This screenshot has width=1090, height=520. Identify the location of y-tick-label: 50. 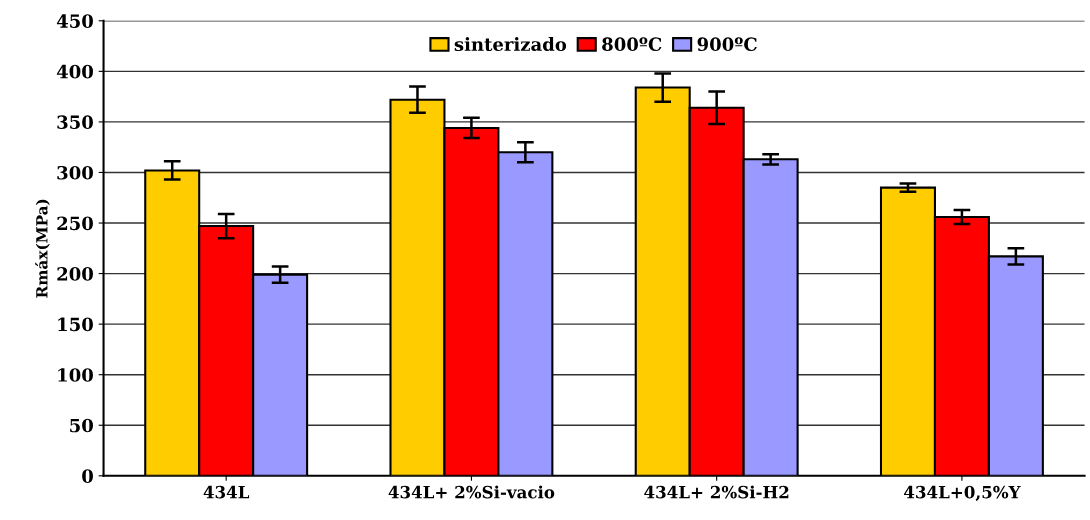
(81, 425).